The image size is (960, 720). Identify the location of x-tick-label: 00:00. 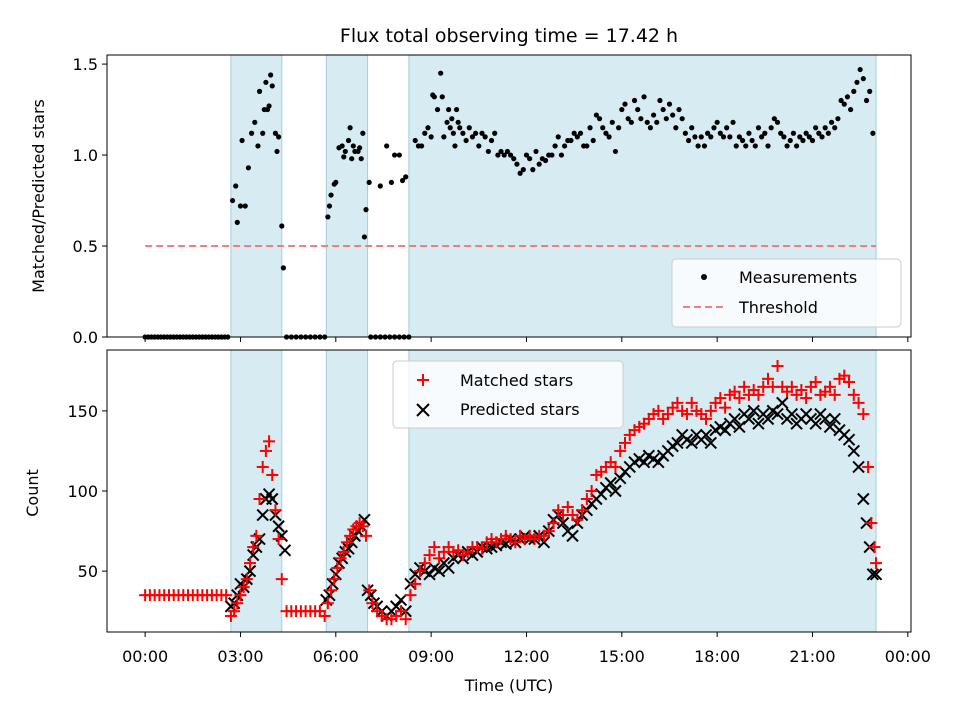
(145, 656).